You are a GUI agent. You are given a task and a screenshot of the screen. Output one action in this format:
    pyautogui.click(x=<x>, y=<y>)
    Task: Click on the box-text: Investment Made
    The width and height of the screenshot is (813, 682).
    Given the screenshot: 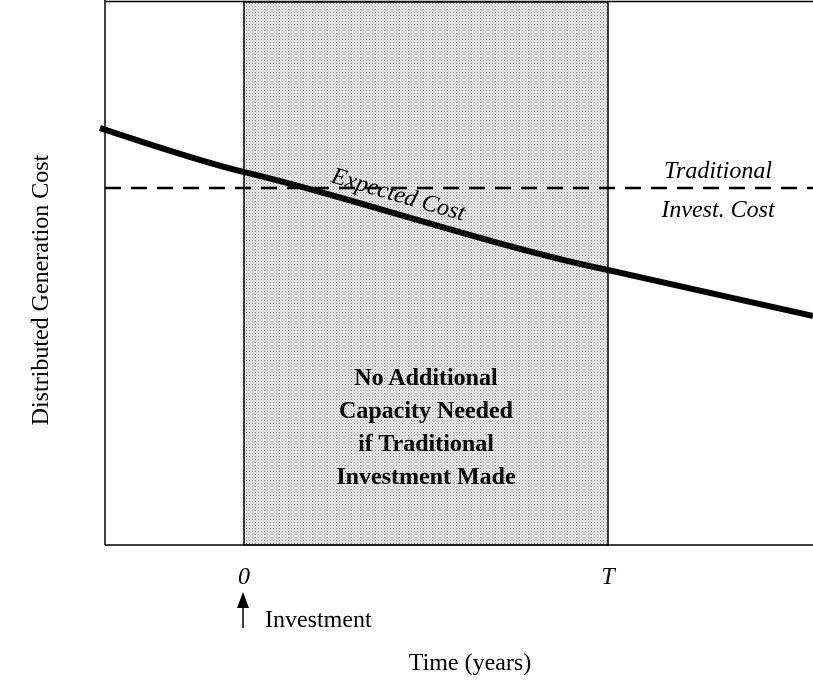 What is the action you would take?
    pyautogui.click(x=426, y=477)
    